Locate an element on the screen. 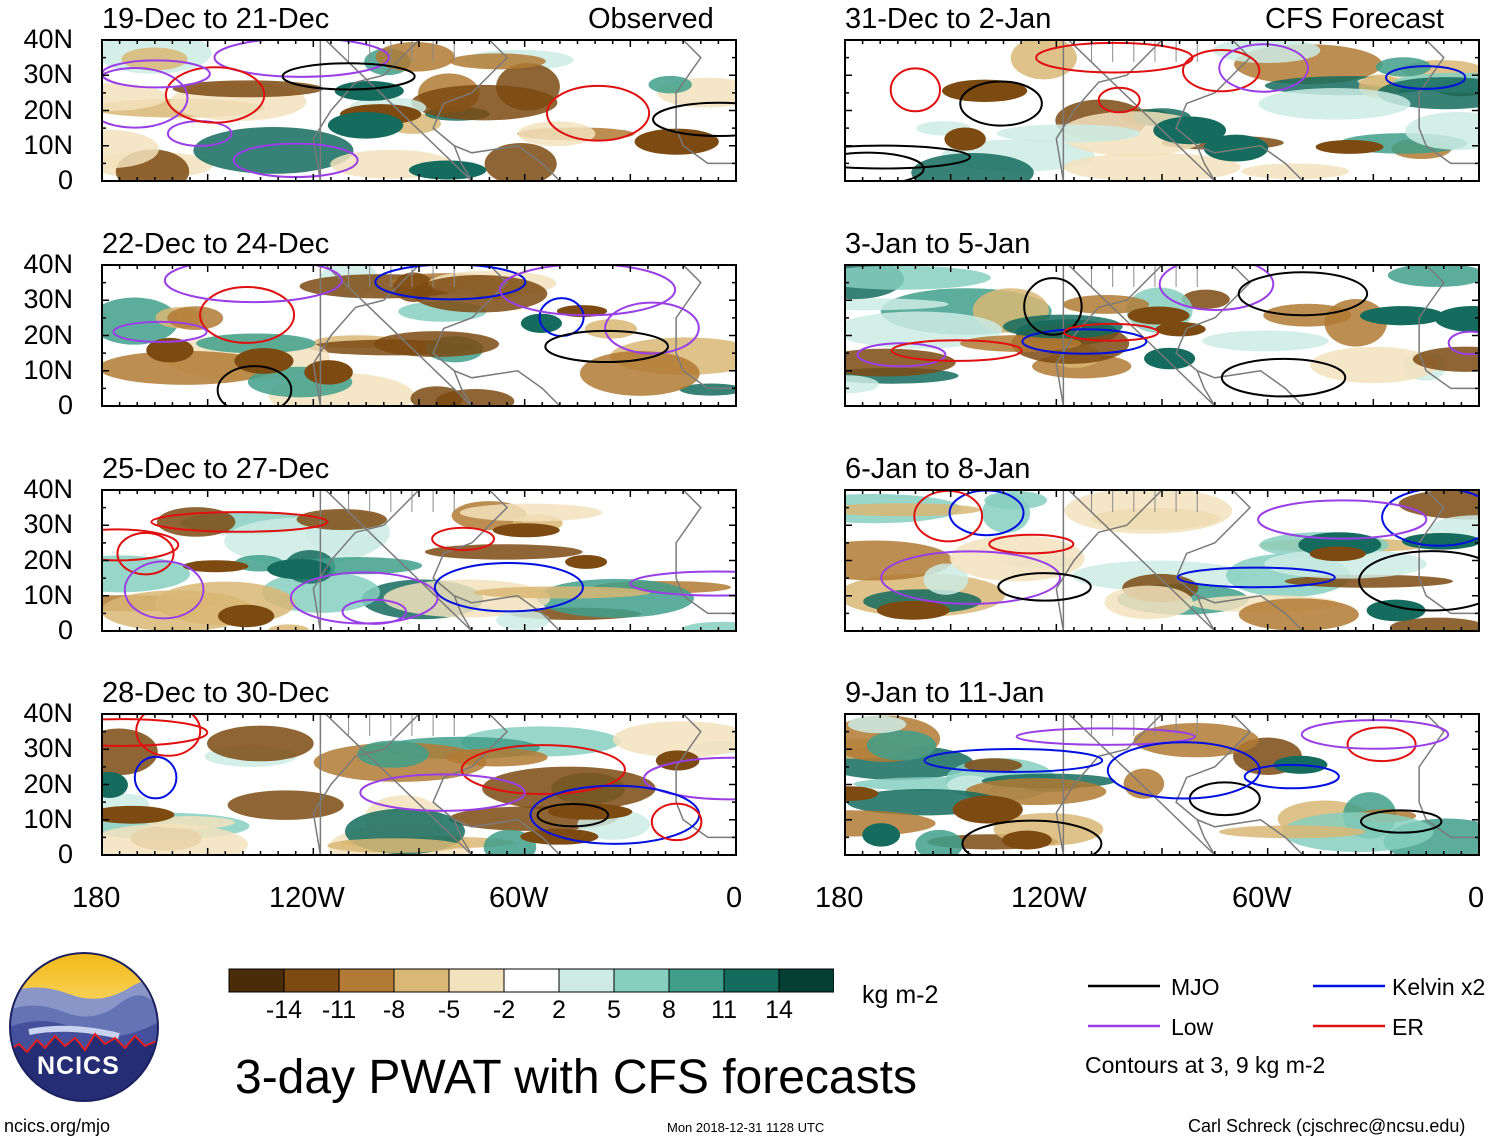 This screenshot has height=1141, width=1510. colorbar-label: 2 is located at coordinates (559, 1010).